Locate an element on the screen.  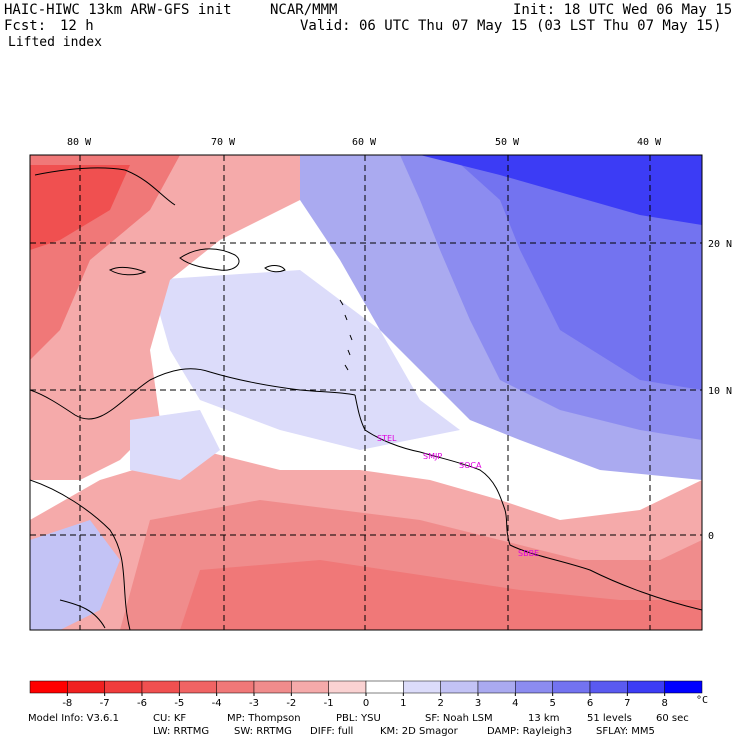
colorbar-tick-label: -2 is located at coordinates (291, 703).